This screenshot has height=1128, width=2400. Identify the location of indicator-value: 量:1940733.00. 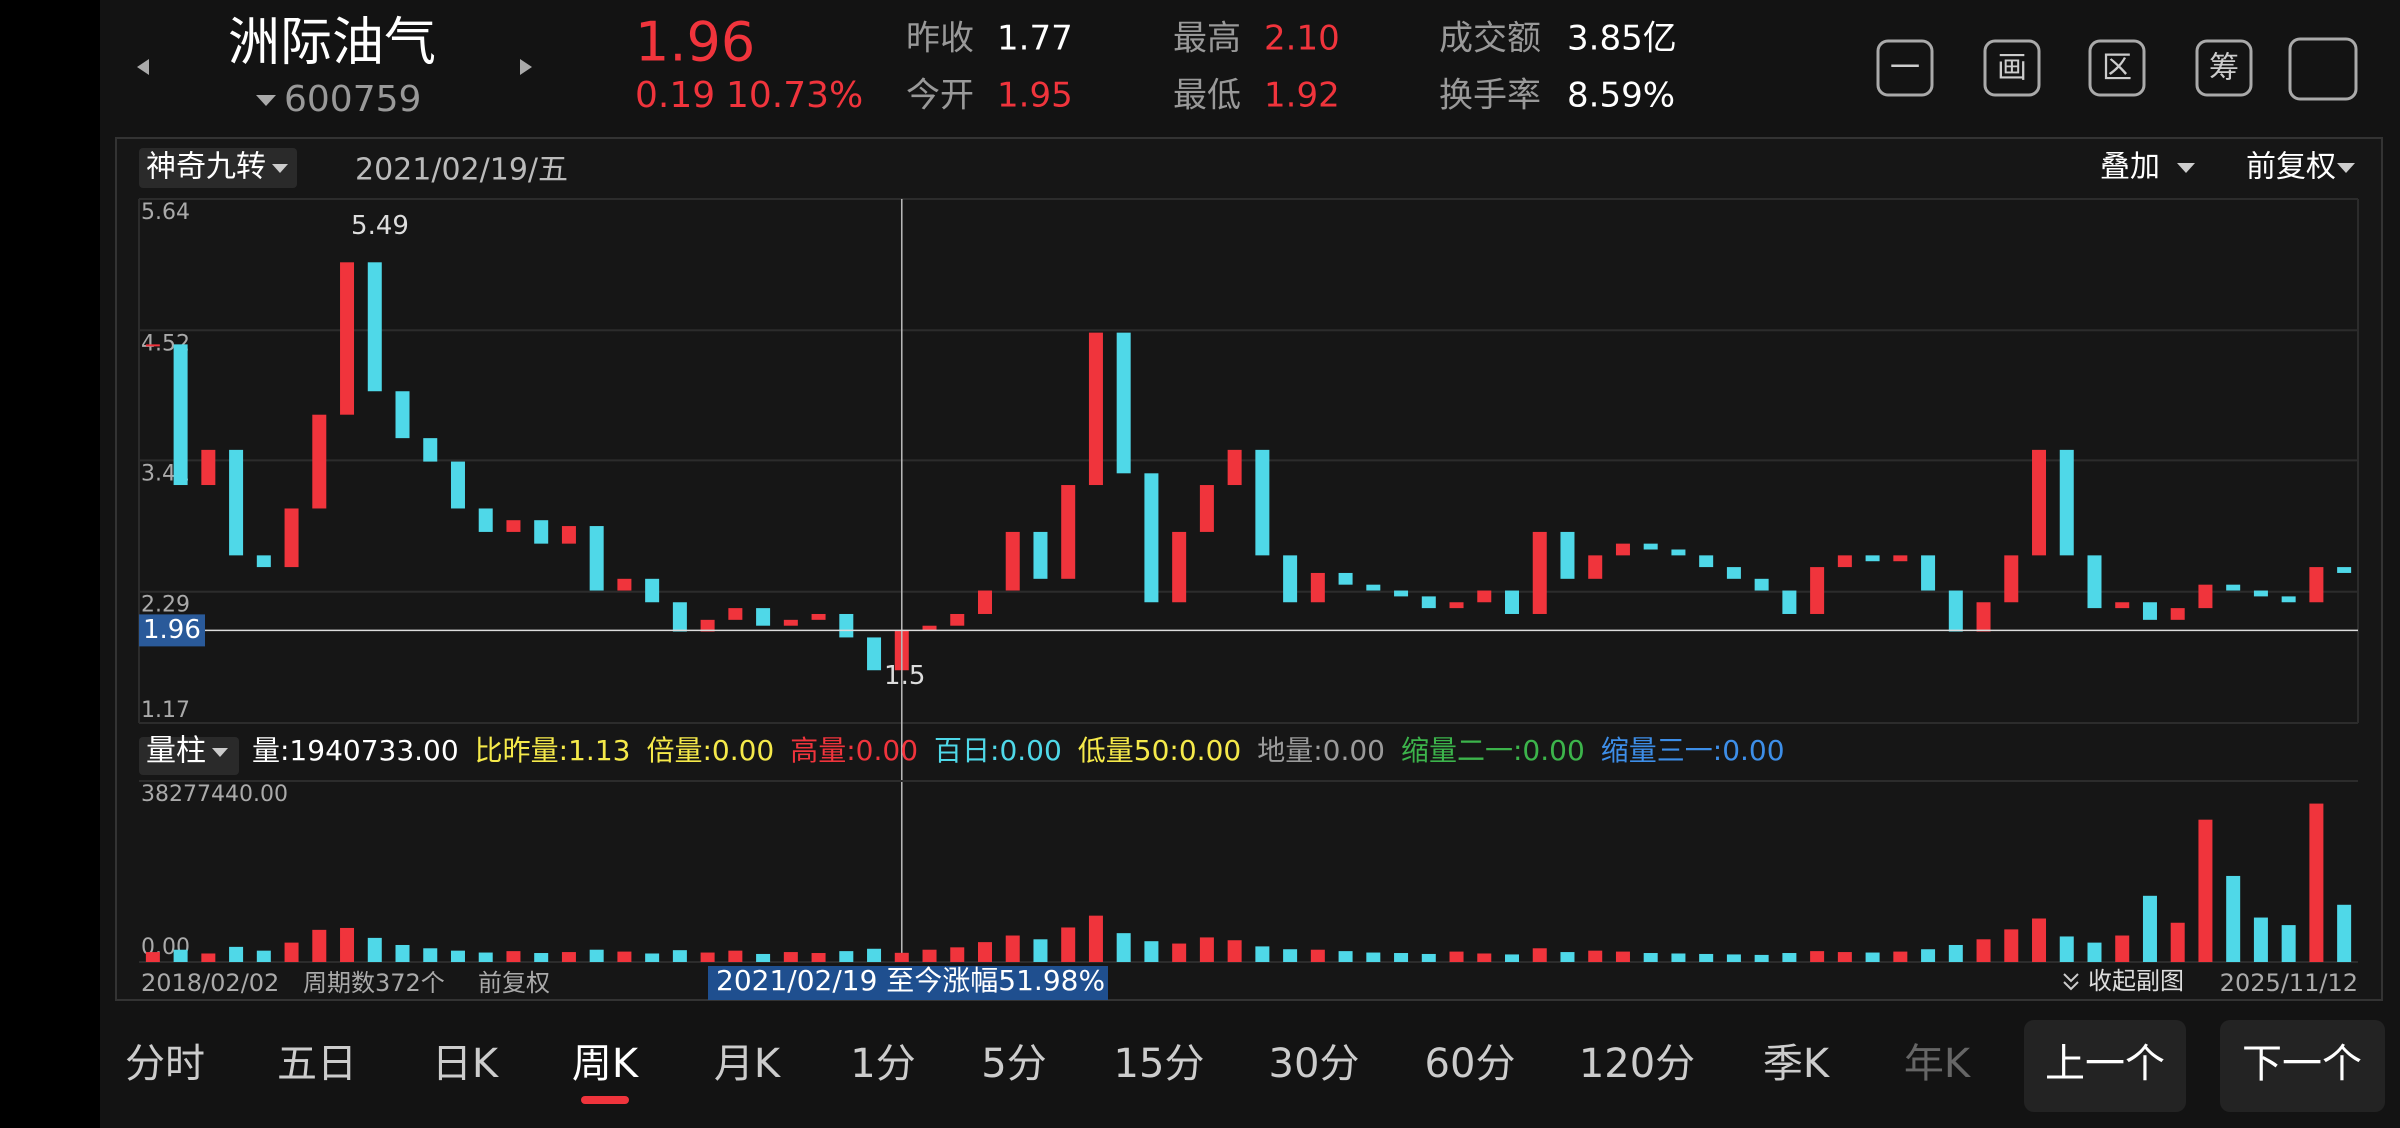
(355, 750).